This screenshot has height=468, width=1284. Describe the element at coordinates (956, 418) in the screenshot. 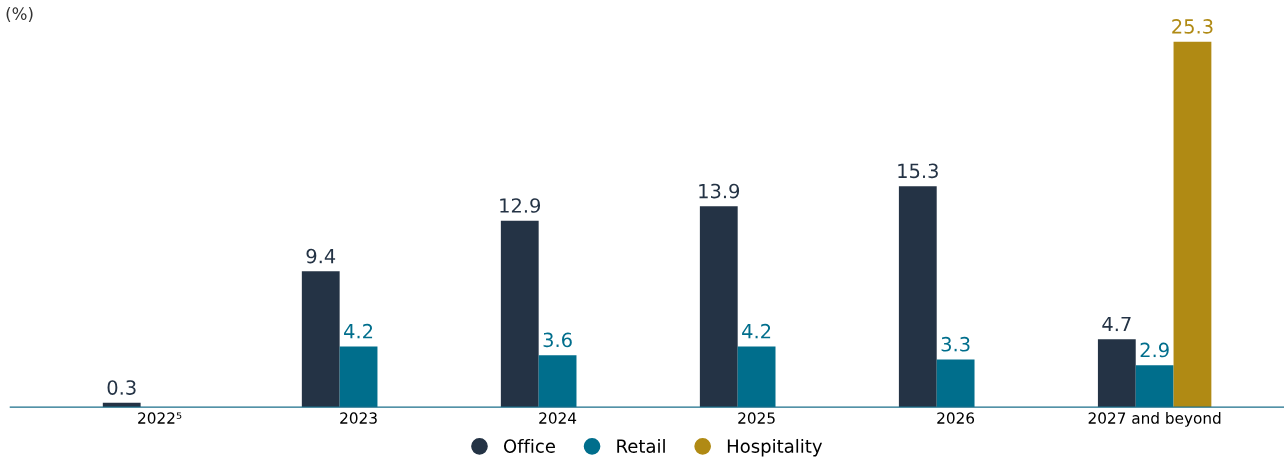

I see `x-tick-label: 2026` at that location.